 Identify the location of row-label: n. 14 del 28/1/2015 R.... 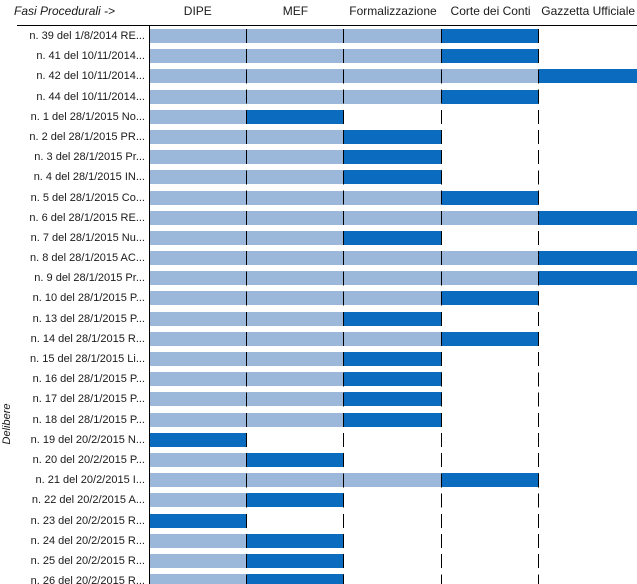
(87, 338).